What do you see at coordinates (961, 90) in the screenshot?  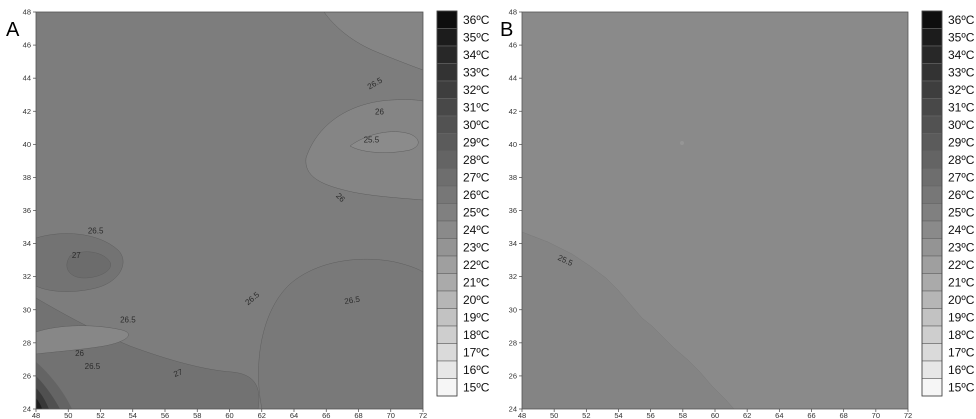 I see `legend-label: 32ºC` at bounding box center [961, 90].